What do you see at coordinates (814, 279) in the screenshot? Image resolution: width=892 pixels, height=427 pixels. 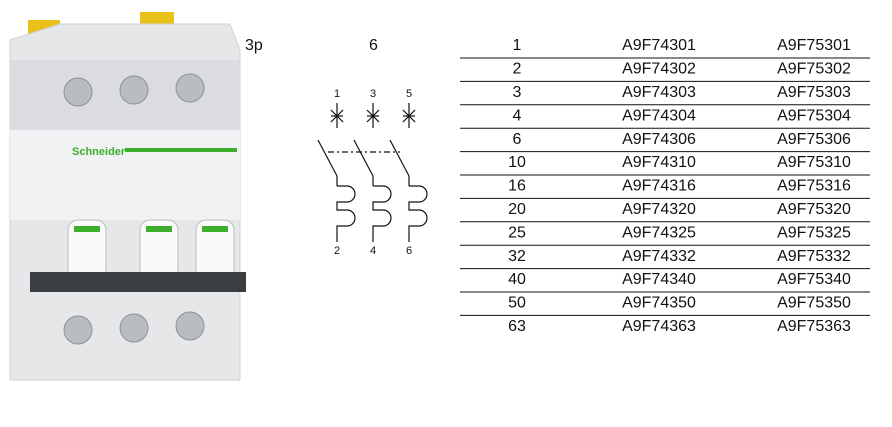 I see `table-cell: A9F75340` at bounding box center [814, 279].